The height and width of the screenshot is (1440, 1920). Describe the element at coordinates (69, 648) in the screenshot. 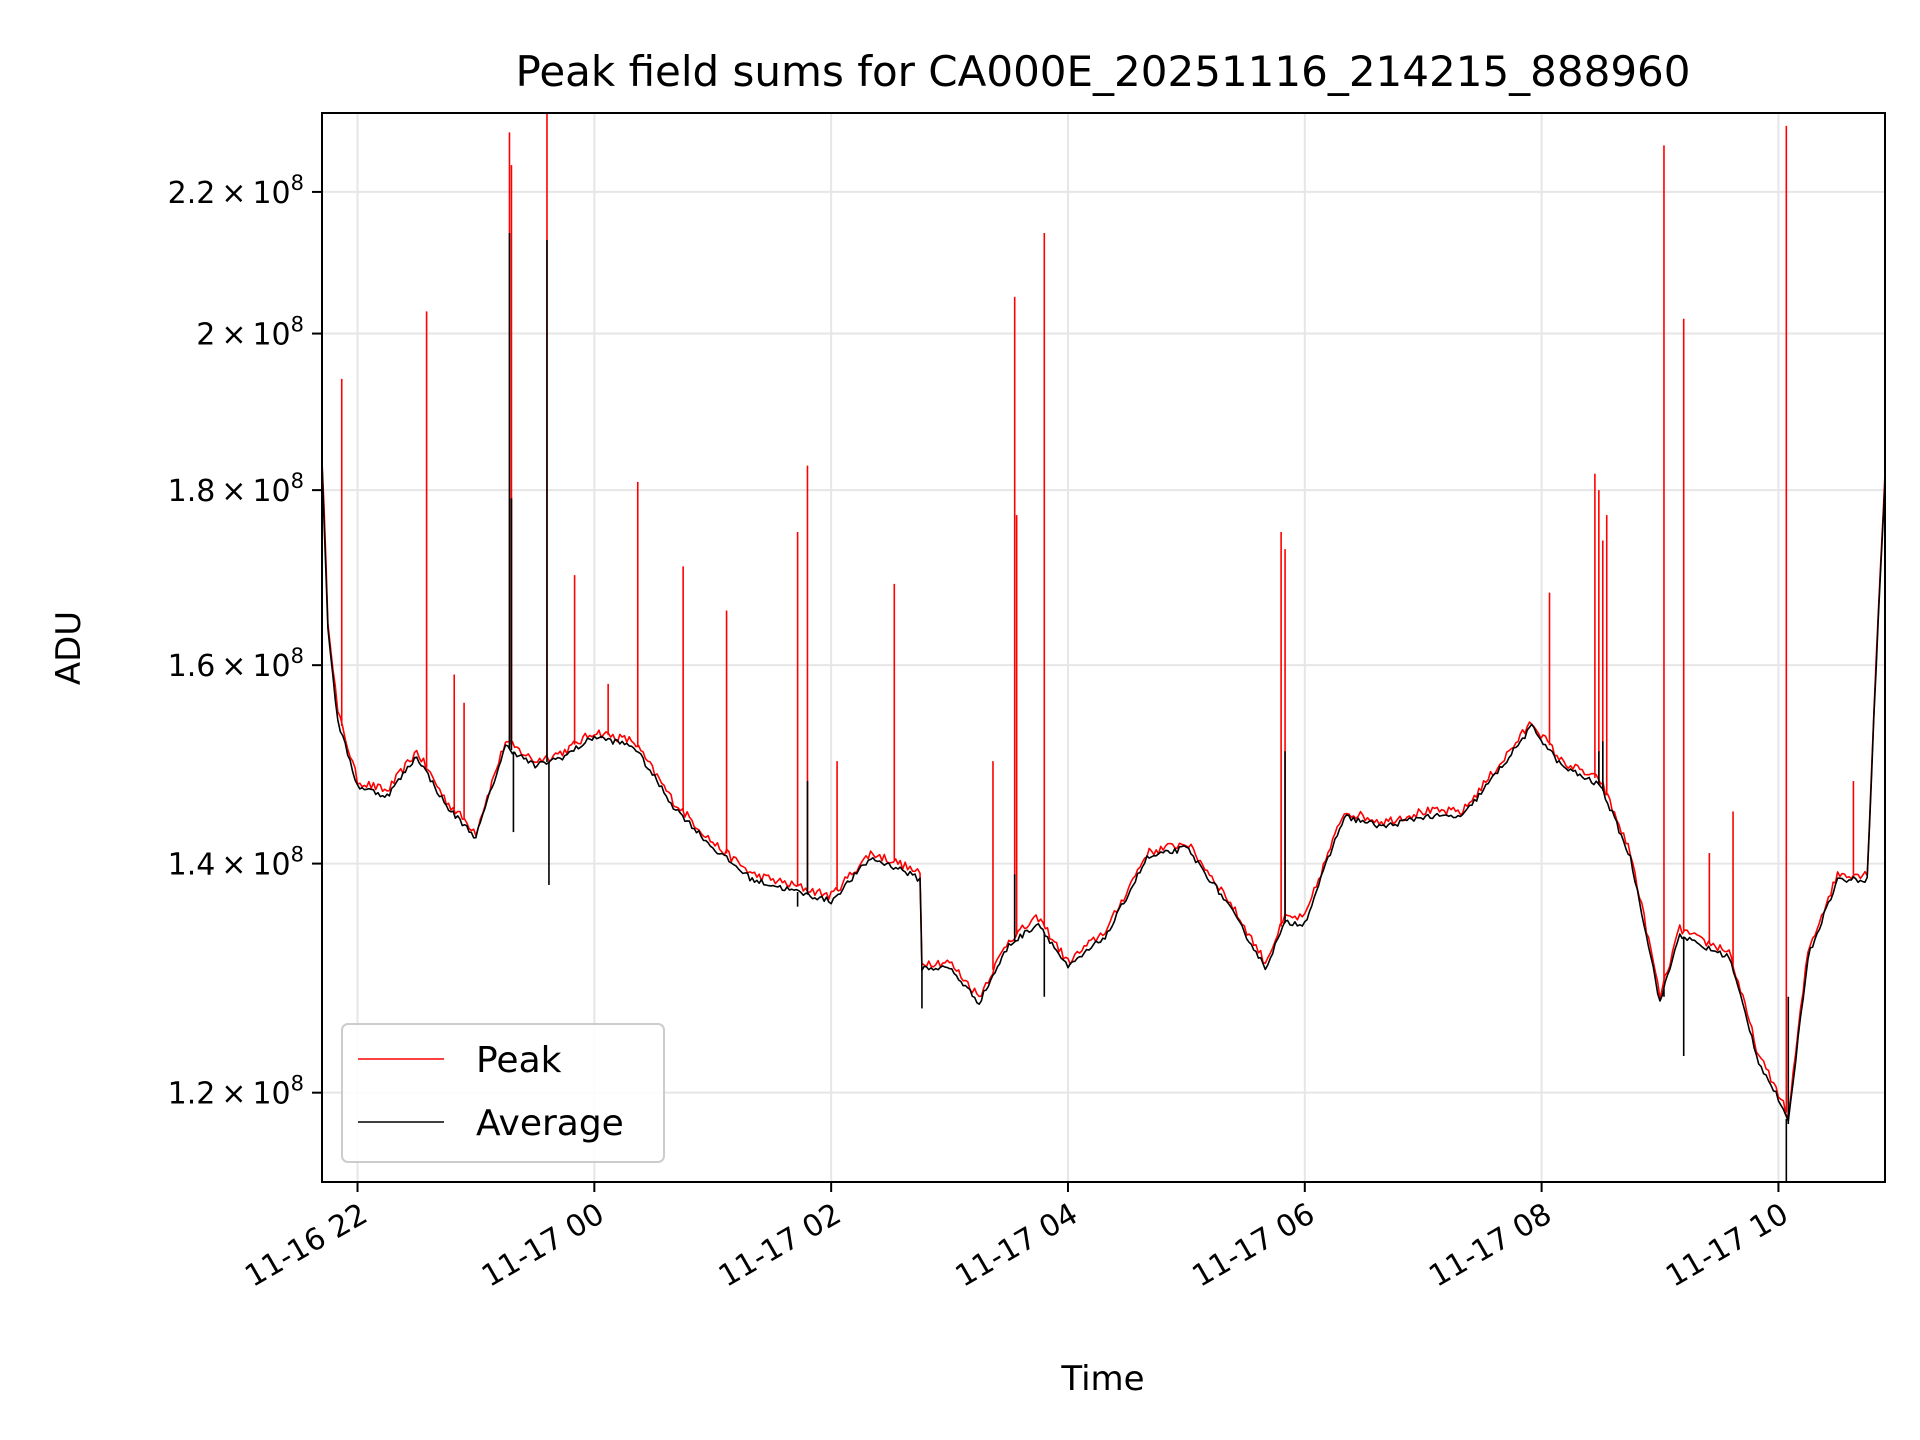

I see `y-axis-label: ADU` at that location.